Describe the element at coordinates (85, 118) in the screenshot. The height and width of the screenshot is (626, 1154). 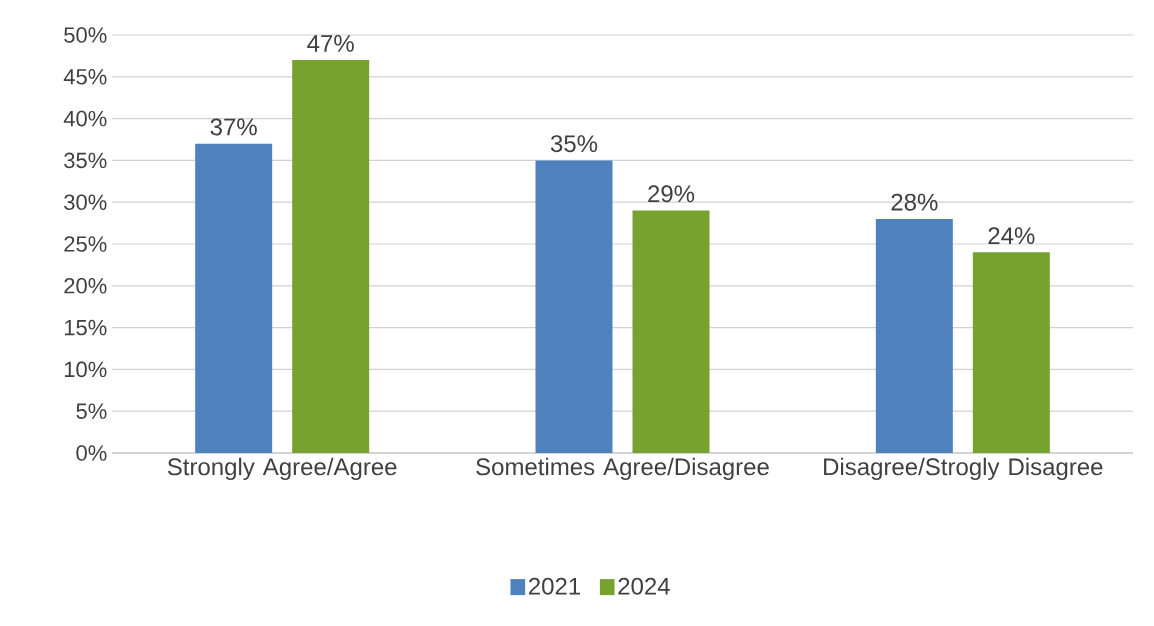
I see `y-tick-label: 40%` at that location.